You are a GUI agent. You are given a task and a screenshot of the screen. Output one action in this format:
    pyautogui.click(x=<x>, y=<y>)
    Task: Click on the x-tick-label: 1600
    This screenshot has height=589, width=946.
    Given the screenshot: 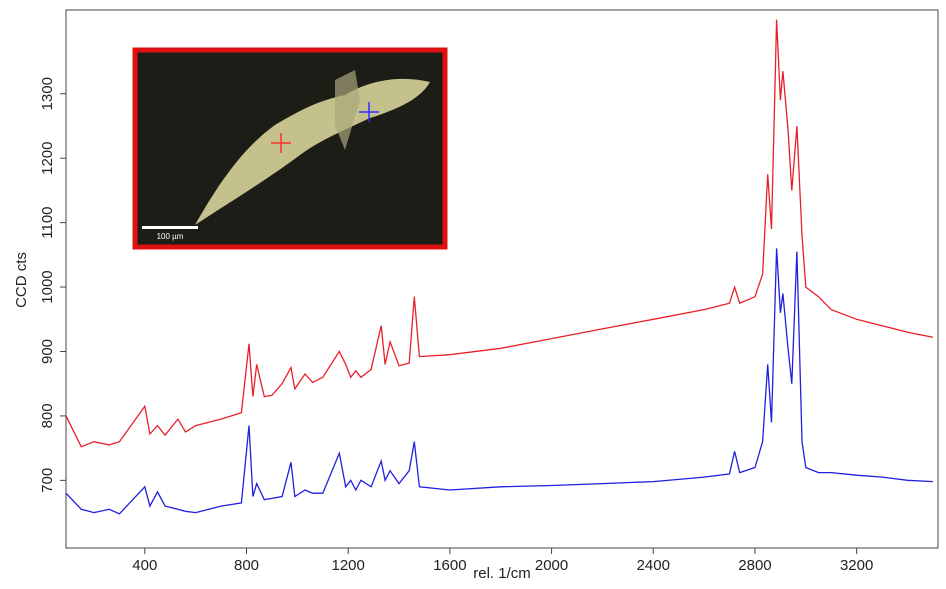 What is the action you would take?
    pyautogui.click(x=449, y=565)
    